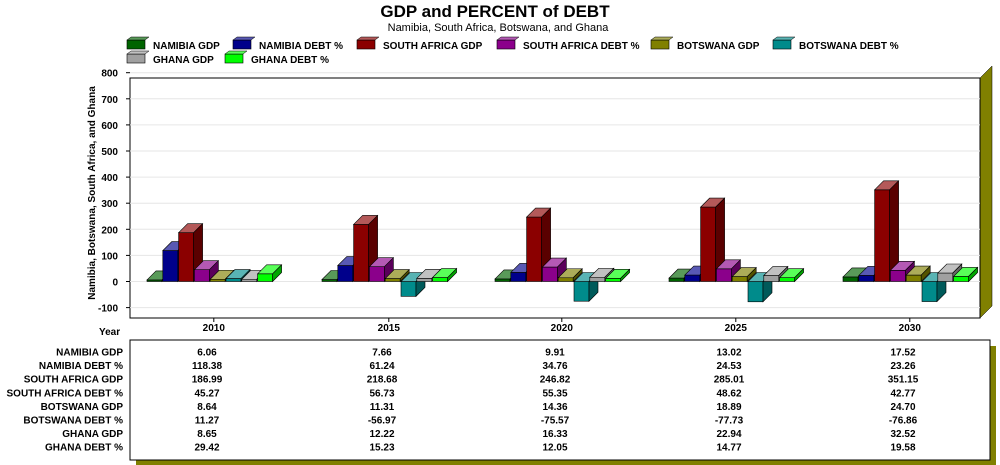 The image size is (1000, 465). Describe the element at coordinates (581, 46) in the screenshot. I see `legend-label: SOUTH AFRICA DEBT %` at that location.